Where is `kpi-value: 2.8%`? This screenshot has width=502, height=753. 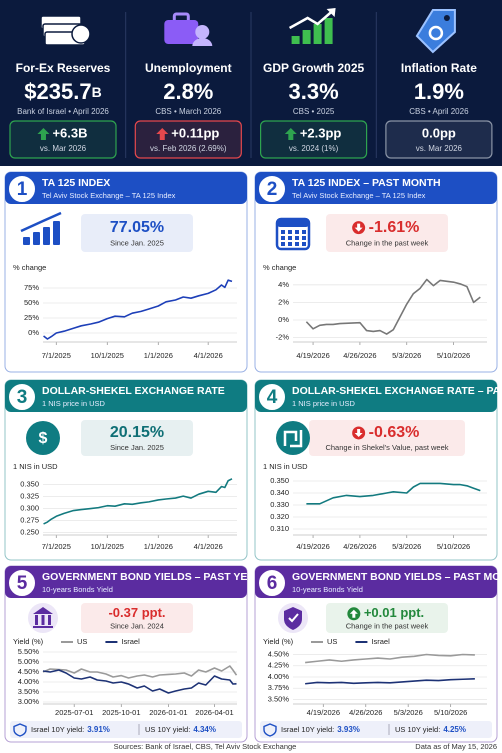 kpi-value: 2.8% is located at coordinates (188, 91).